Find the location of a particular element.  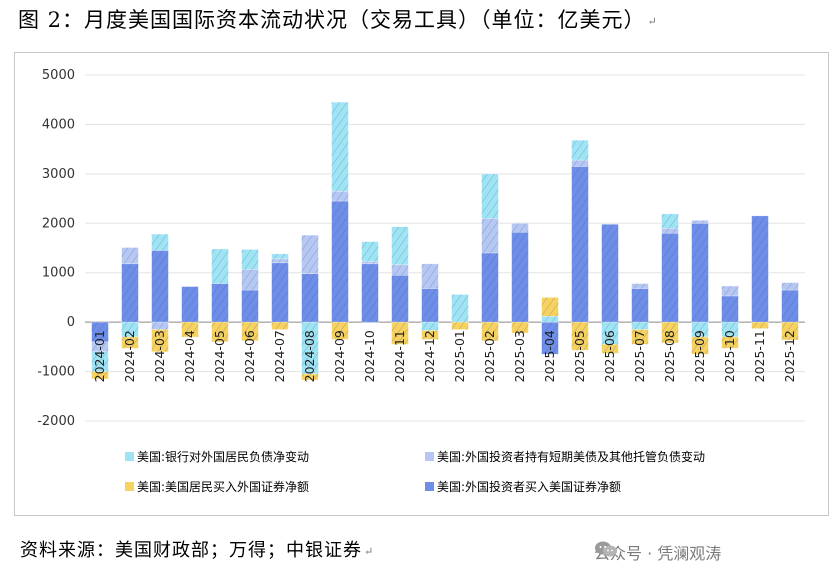

source-text: 资料来源：美国财政部；万得；中银证券 is located at coordinates (191, 550).